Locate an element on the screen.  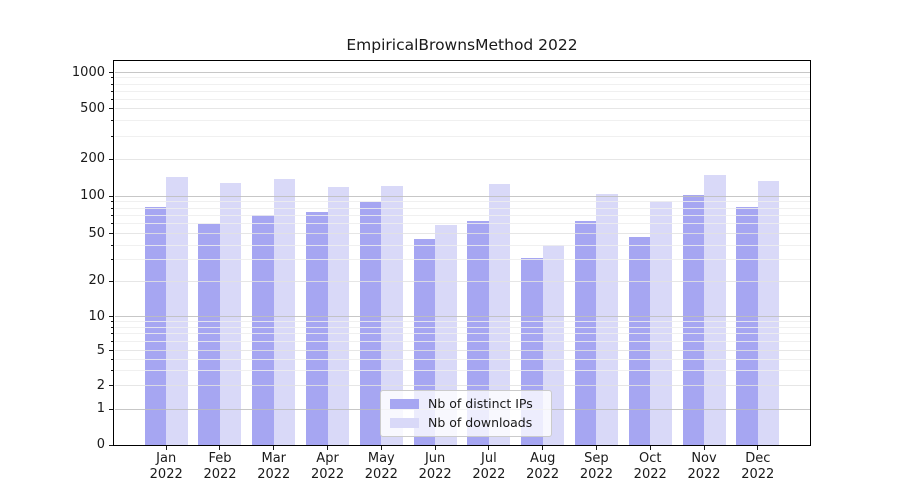
bar-distinct-ips-apr is located at coordinates (317, 328).